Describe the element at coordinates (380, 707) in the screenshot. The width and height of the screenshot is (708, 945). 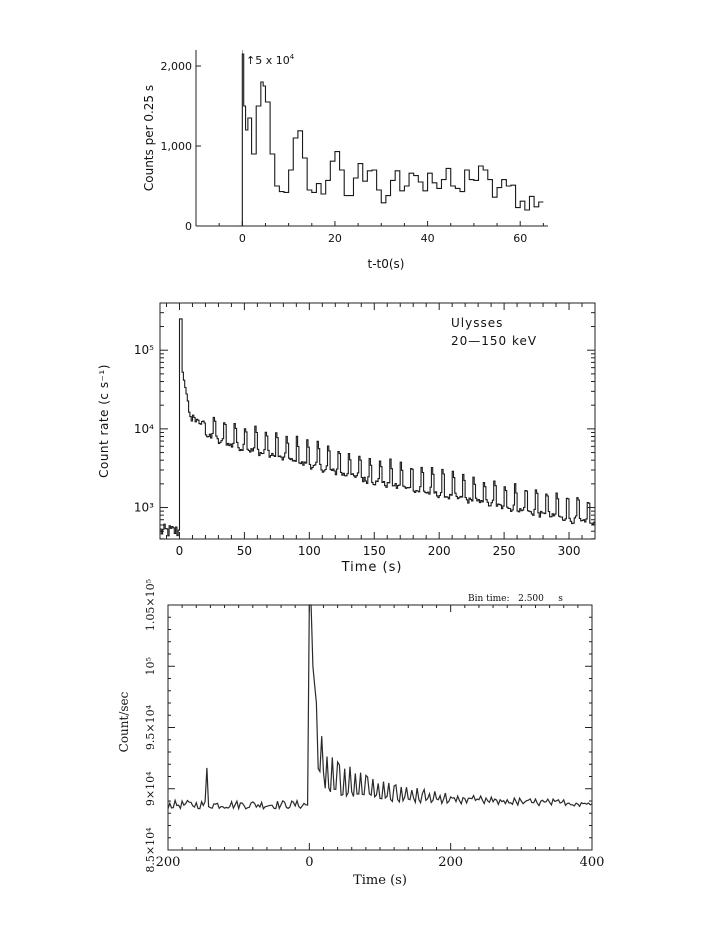
I see `p3-series-line` at that location.